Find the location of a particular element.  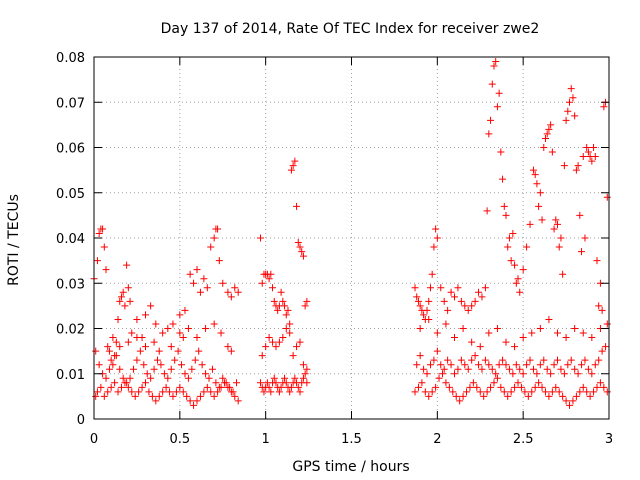

y-tick-label: 0.06 is located at coordinates (70, 149).